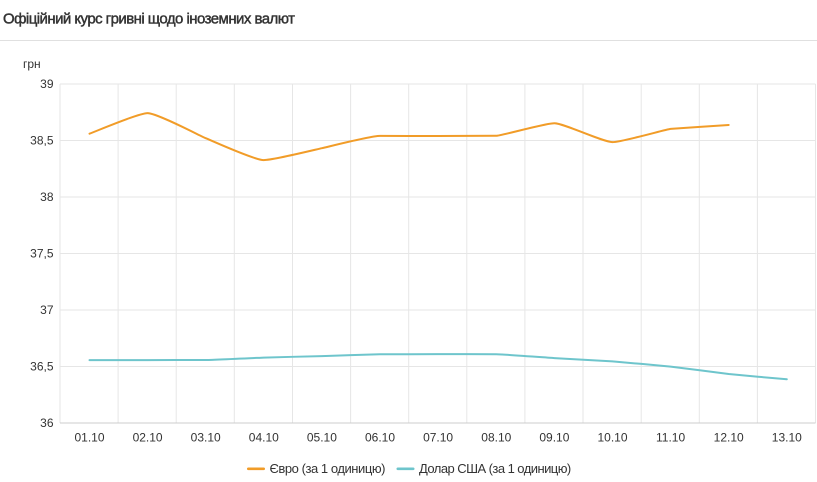  Describe the element at coordinates (42, 141) in the screenshot. I see `svg-text: 38,5` at that location.